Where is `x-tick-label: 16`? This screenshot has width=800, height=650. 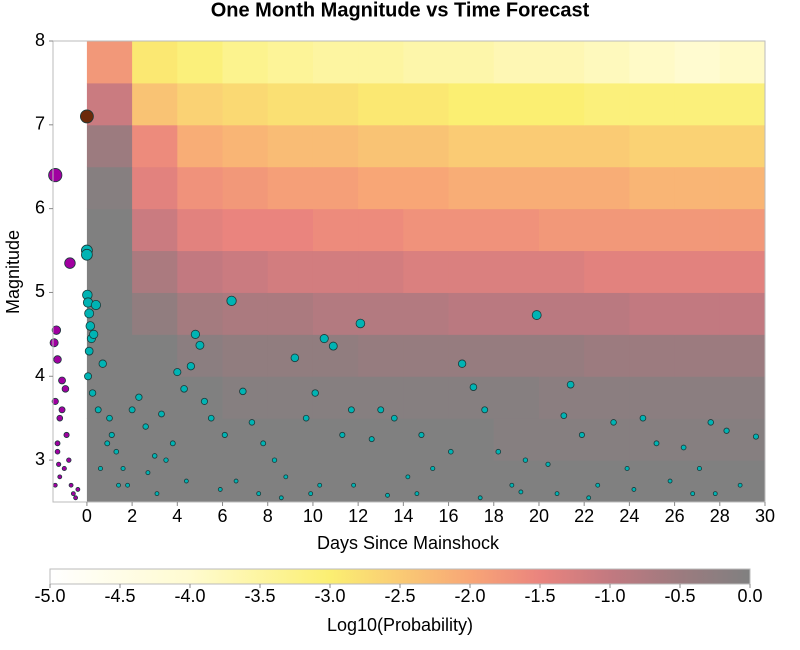
x-tick-label: 16 is located at coordinates (449, 516).